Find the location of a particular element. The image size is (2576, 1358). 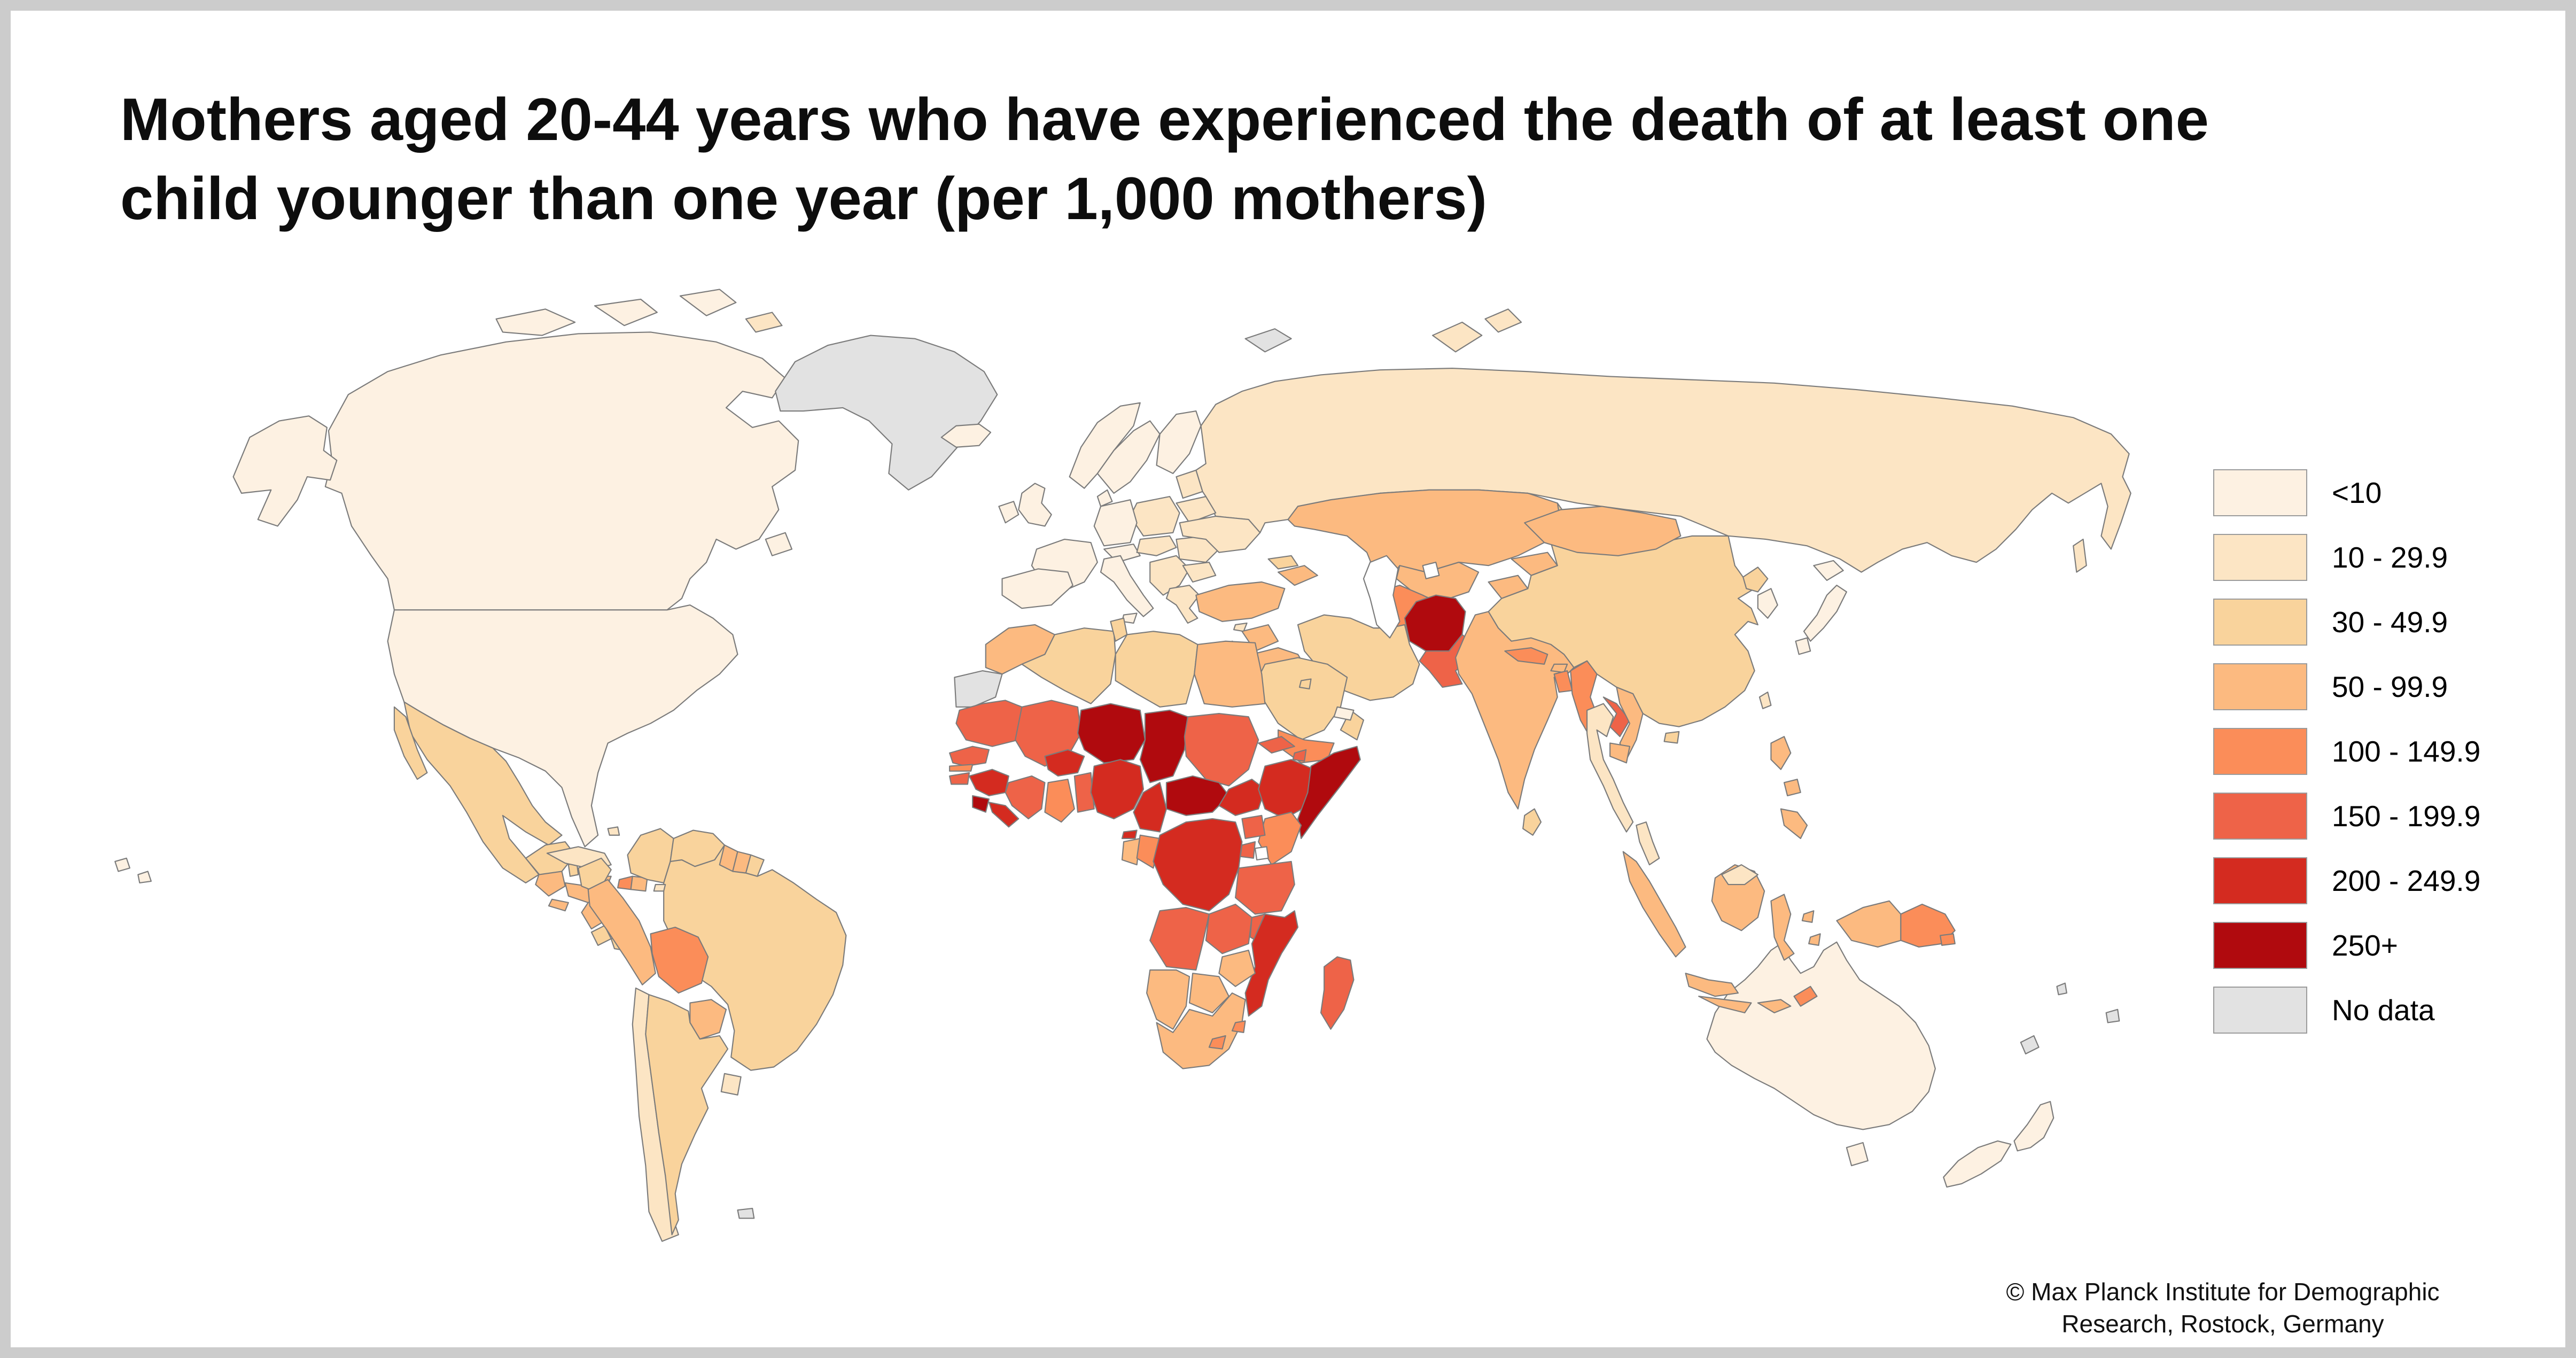

map-region-senegal is located at coordinates (969, 756).